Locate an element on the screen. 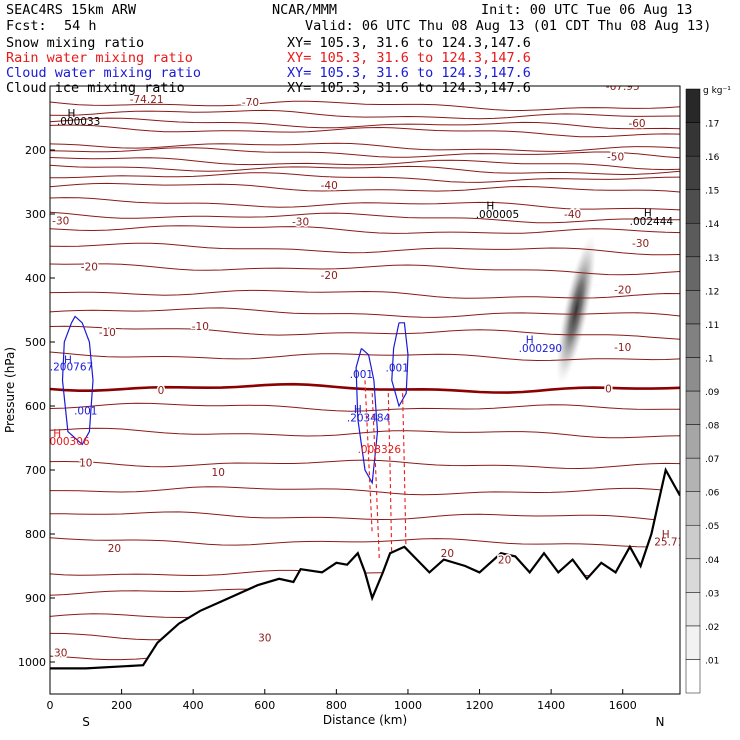  field-snow-name: Snow mixing ratio is located at coordinates (75, 43).